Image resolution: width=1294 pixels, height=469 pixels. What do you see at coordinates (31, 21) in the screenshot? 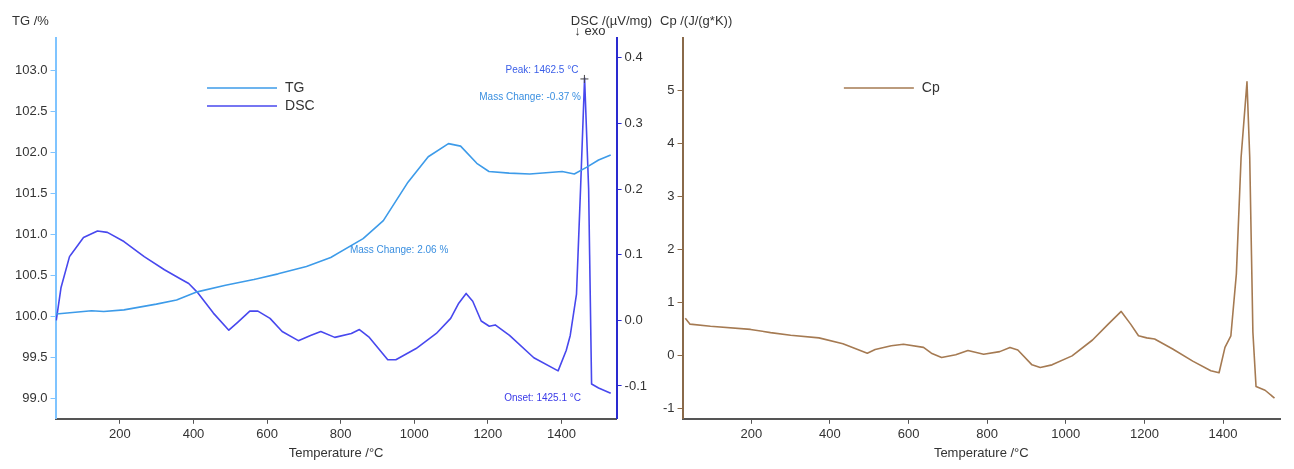
I see `y-axis-title: TG /%` at bounding box center [31, 21].